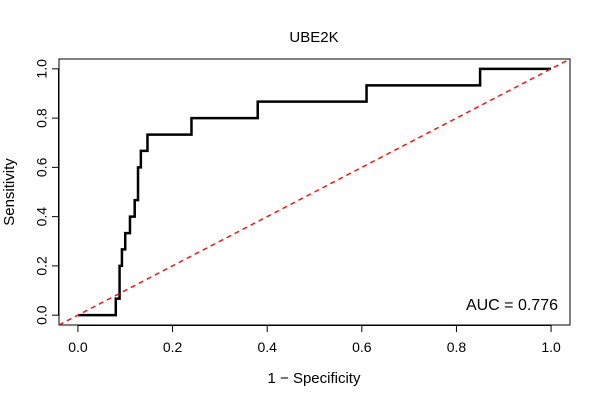  What do you see at coordinates (9, 192) in the screenshot?
I see `y-axis-label: Sensitivity` at bounding box center [9, 192].